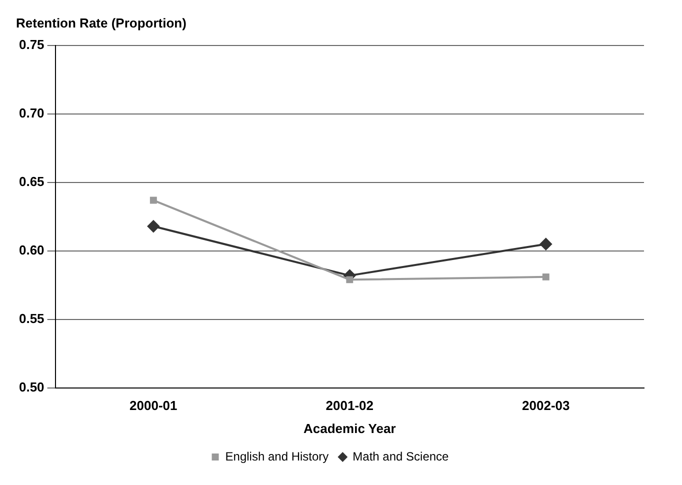  Describe the element at coordinates (350, 428) in the screenshot. I see `x-axis-title: Academic Year` at that location.